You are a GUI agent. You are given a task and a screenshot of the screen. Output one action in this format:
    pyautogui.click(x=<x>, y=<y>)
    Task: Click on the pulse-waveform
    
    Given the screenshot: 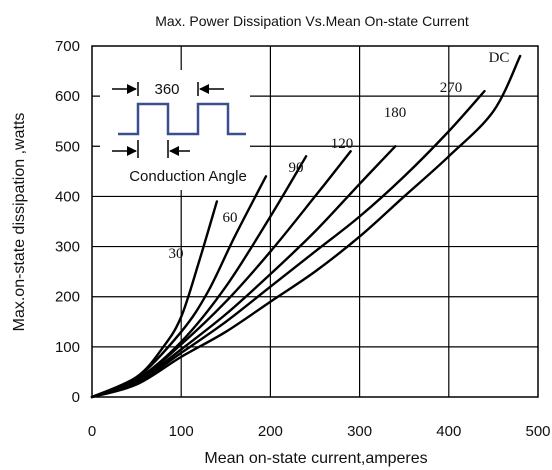 What is the action you would take?
    pyautogui.click(x=182, y=119)
    